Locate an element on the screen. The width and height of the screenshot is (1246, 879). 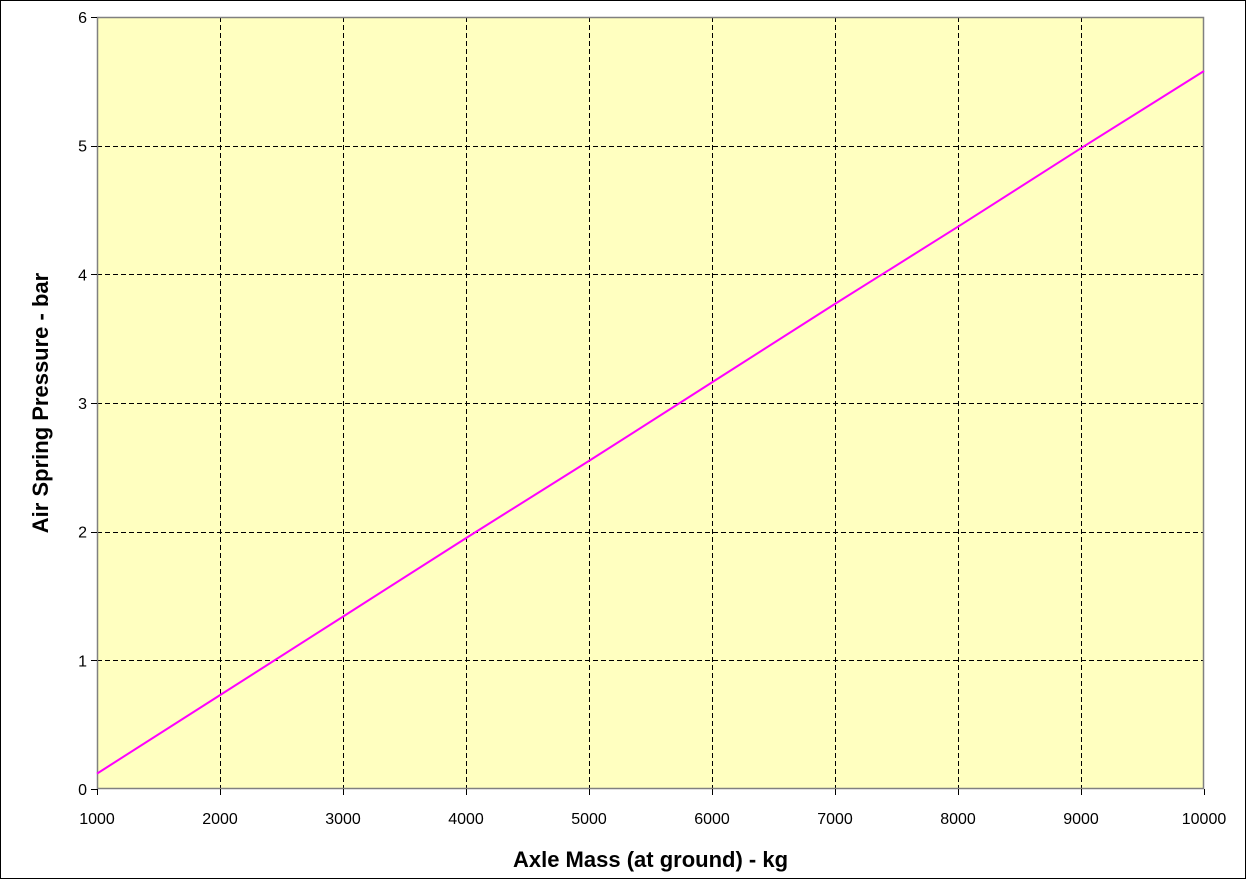
y-tick-label: 4 is located at coordinates (82, 275).